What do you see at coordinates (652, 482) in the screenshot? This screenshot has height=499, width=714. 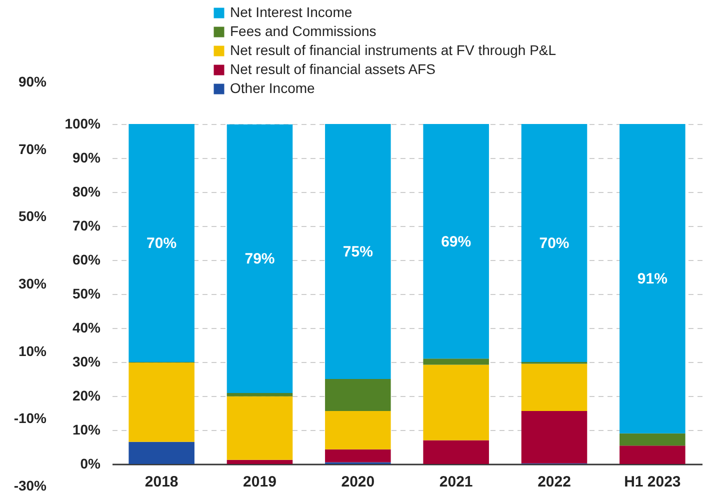 I see `x-tick-label: H1 2023` at bounding box center [652, 482].